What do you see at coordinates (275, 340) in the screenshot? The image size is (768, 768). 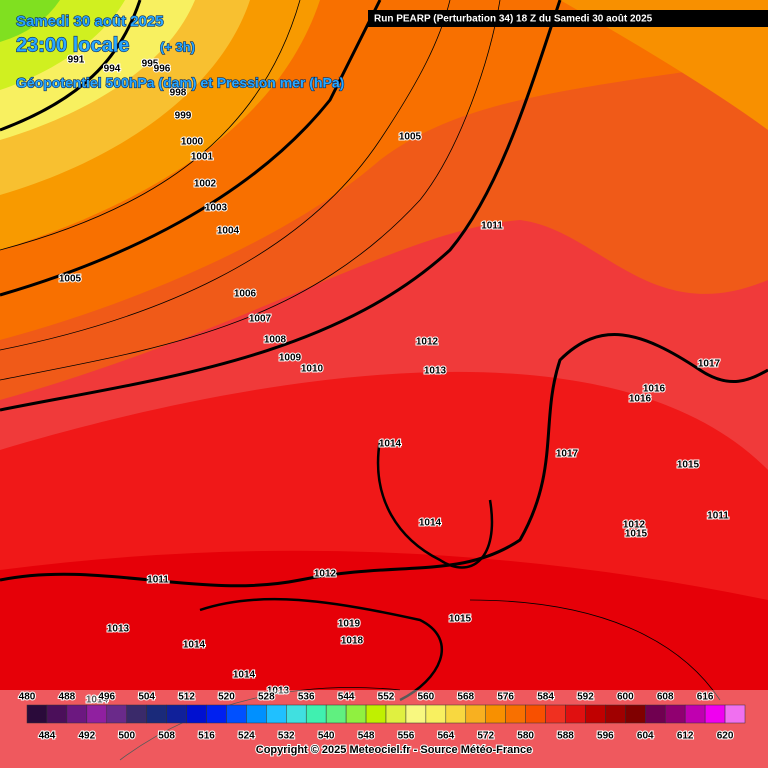 I see `isobar-label: 1008` at bounding box center [275, 340].